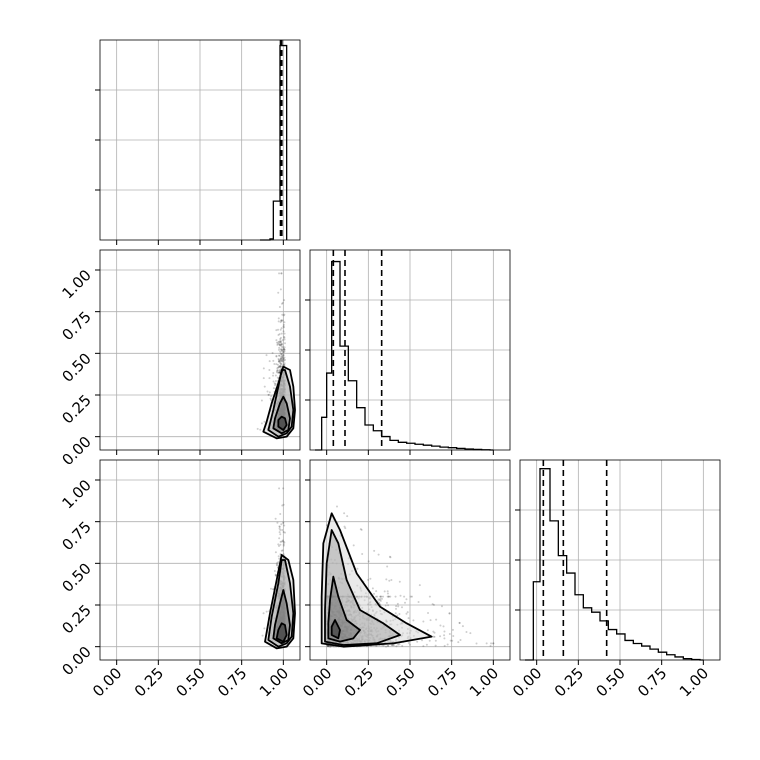 This screenshot has width=760, height=760. What do you see at coordinates (527, 682) in the screenshot?
I see `x-tick-label: 0.00` at bounding box center [527, 682].